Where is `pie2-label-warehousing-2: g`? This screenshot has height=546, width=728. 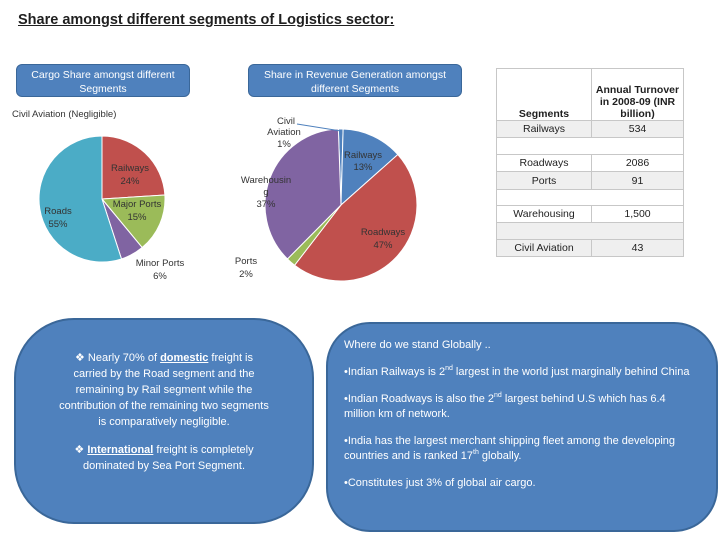
pie2-label-warehousing-2: g is located at coordinates (265, 192).